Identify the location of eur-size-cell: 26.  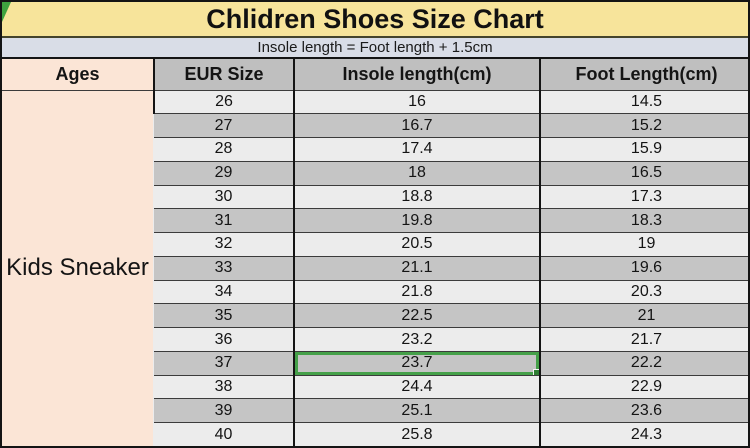
(223, 101).